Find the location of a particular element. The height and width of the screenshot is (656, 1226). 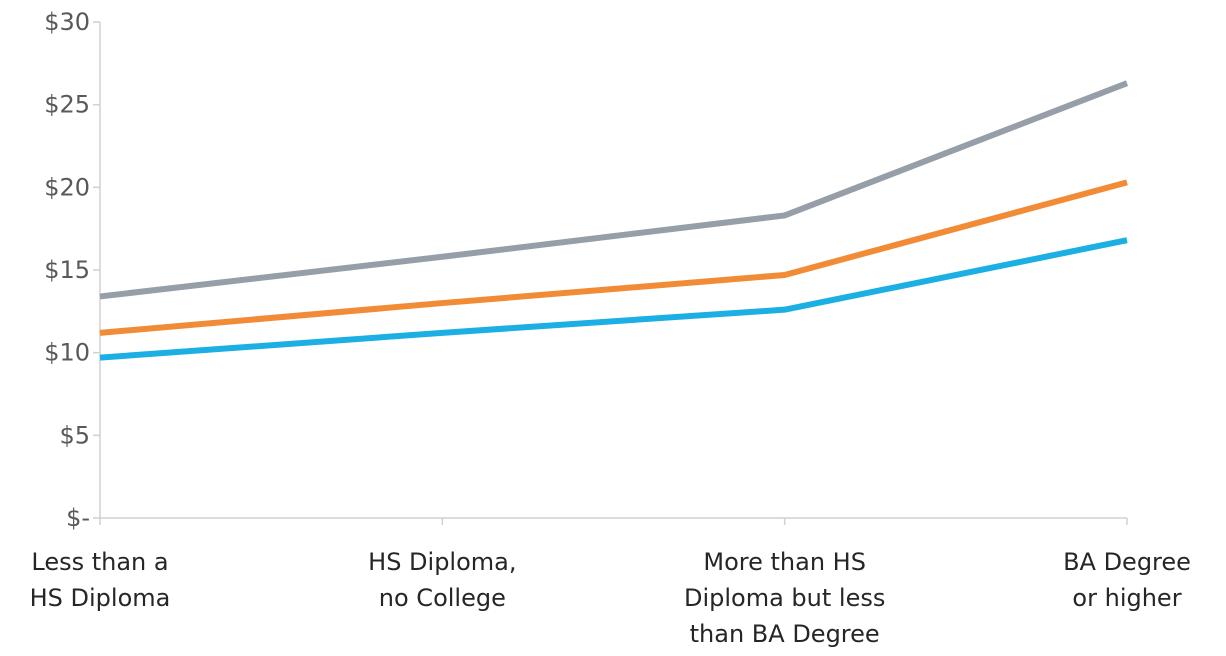

x-category-label-line: Less than a is located at coordinates (99, 562).